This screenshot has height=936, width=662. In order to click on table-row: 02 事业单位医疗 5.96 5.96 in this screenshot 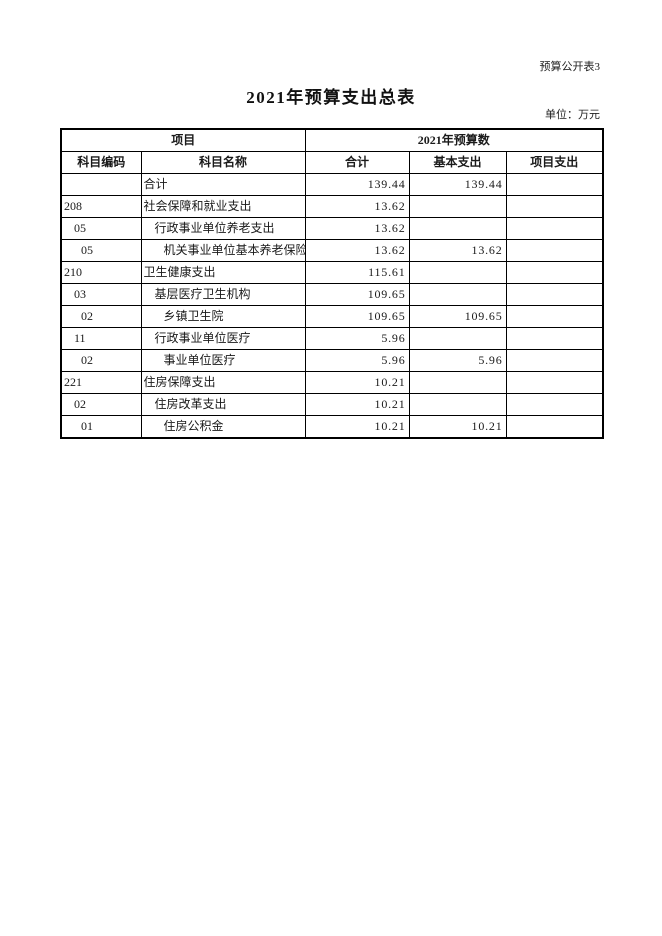, I will do `click(332, 360)`.